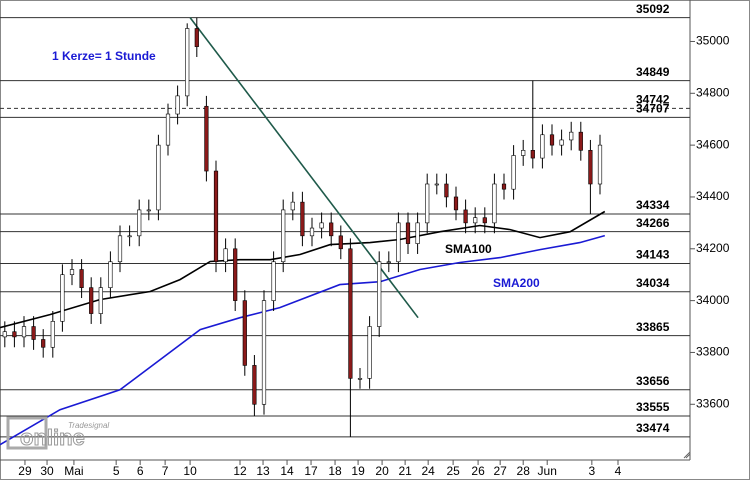 This screenshot has width=750, height=480. Describe the element at coordinates (428, 471) in the screenshot. I see `x-tick-label: 24` at that location.